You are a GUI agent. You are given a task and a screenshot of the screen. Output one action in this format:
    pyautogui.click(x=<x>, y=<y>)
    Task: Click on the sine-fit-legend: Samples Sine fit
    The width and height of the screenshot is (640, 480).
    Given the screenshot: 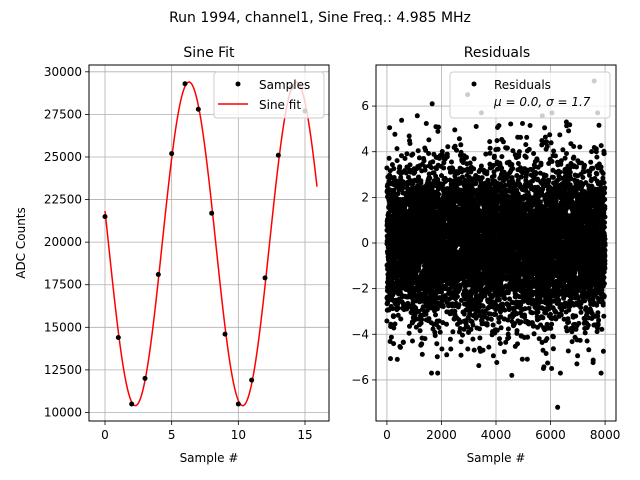 What is the action you would take?
    pyautogui.click(x=269, y=95)
    